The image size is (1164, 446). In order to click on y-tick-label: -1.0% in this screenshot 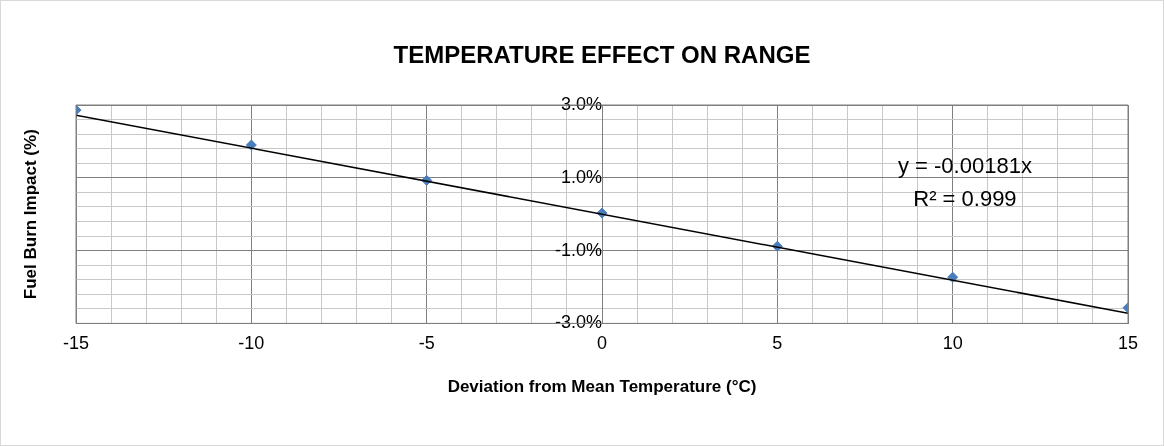, I will do `click(578, 249)`.